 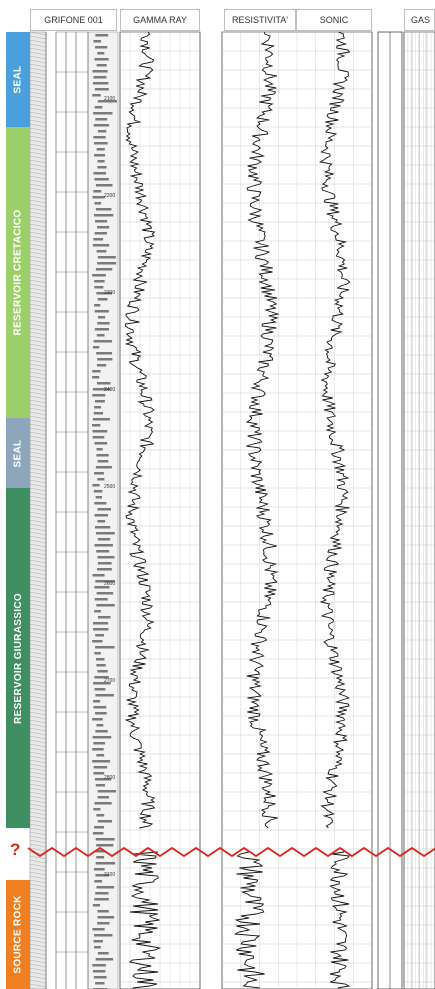 I want to click on zone-reservoir-giurassico: RESERVOIR GIURASSICO, so click(x=18, y=658).